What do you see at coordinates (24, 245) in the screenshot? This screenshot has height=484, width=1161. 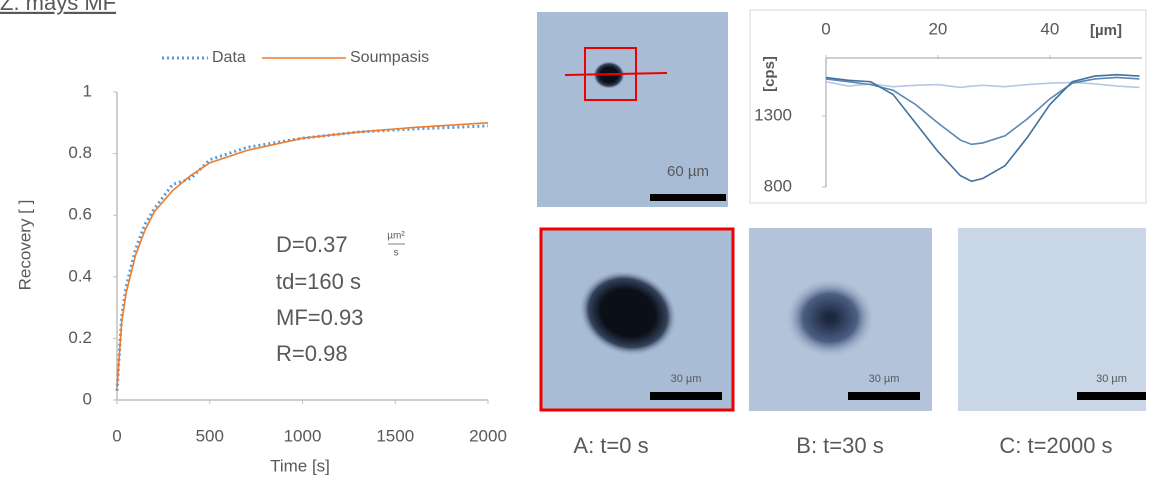 I see `y-axis-label: Recovery [ ]` at bounding box center [24, 245].